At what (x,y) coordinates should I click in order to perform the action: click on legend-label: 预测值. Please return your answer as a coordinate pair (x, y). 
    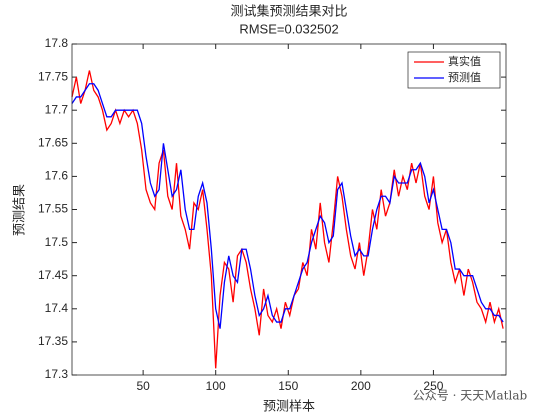
    Looking at the image, I should click on (464, 77).